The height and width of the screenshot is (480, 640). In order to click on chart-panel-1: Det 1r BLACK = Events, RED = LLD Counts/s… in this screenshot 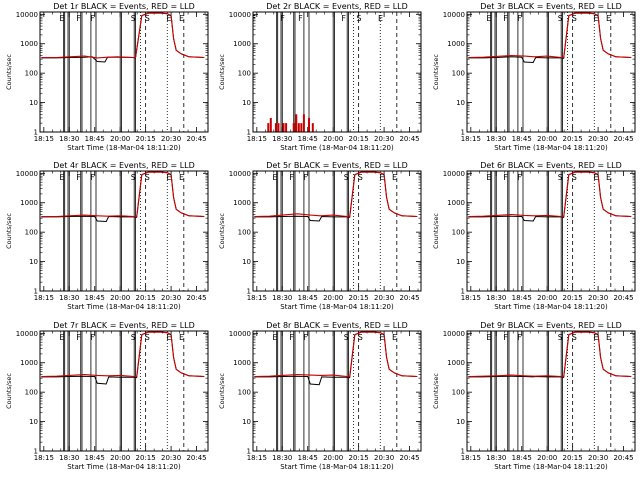, I will do `click(107, 77)`.